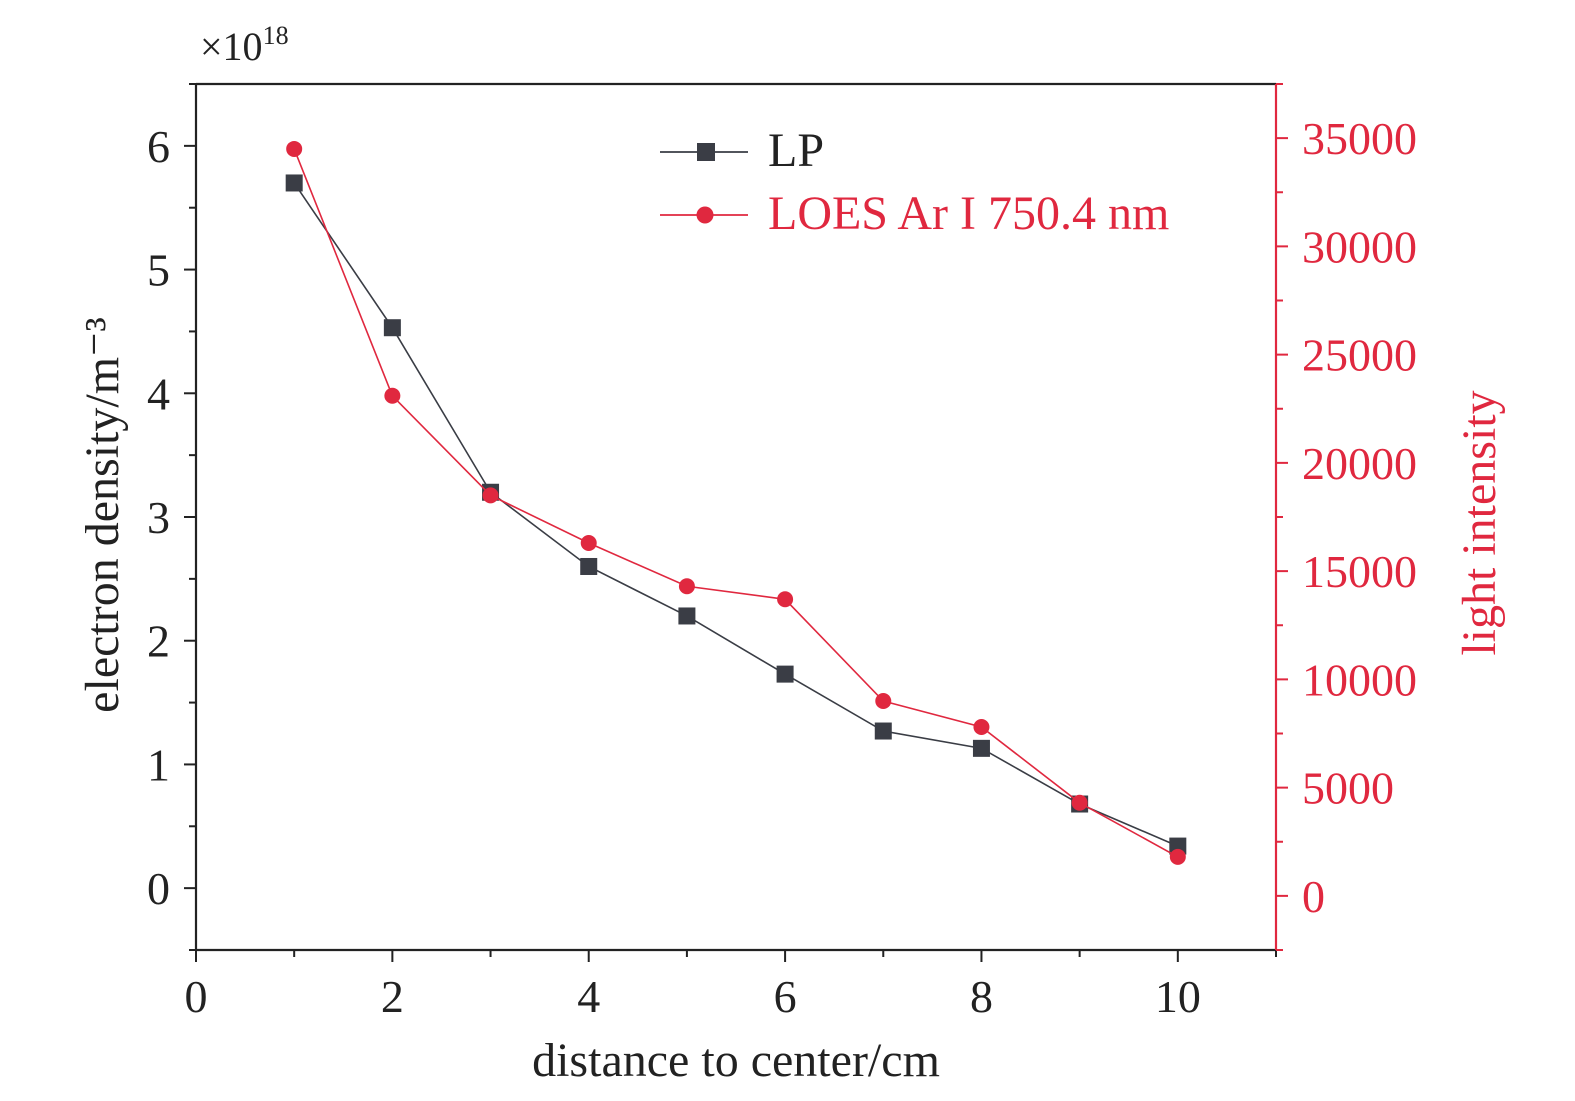  What do you see at coordinates (1359, 355) in the screenshot?
I see `right-y-tick-label: 25000` at bounding box center [1359, 355].